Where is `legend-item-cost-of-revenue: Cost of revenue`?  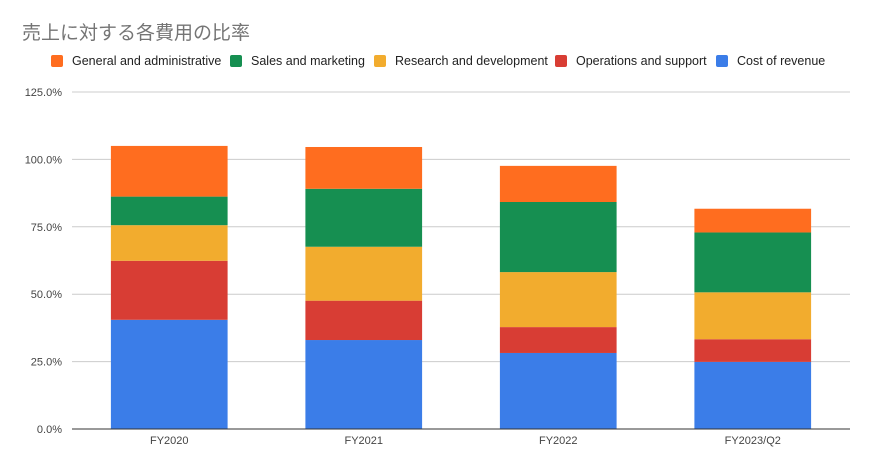 legend-item-cost-of-revenue: Cost of revenue is located at coordinates (770, 61).